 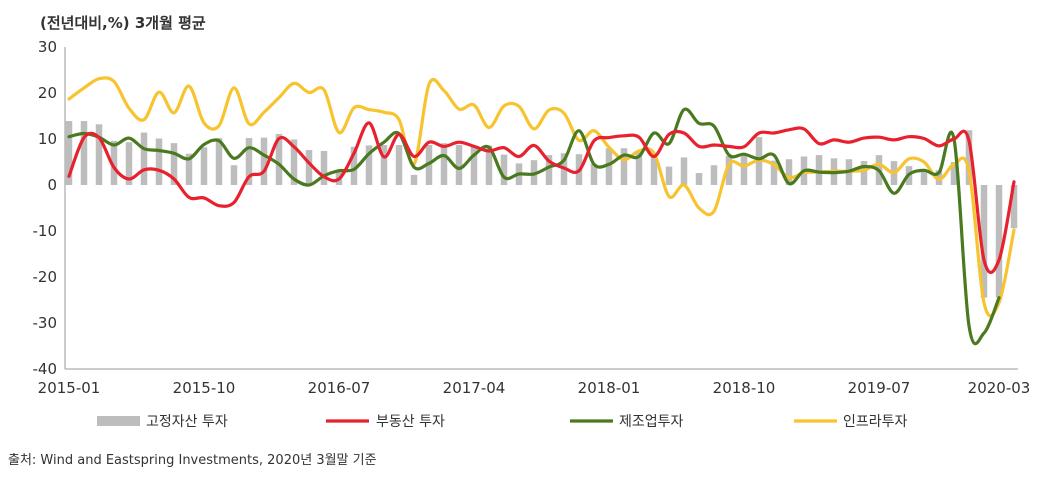 What do you see at coordinates (123, 23) in the screenshot?
I see `chart-unit-label: (전년대비,%) 3개월 평균` at bounding box center [123, 23].